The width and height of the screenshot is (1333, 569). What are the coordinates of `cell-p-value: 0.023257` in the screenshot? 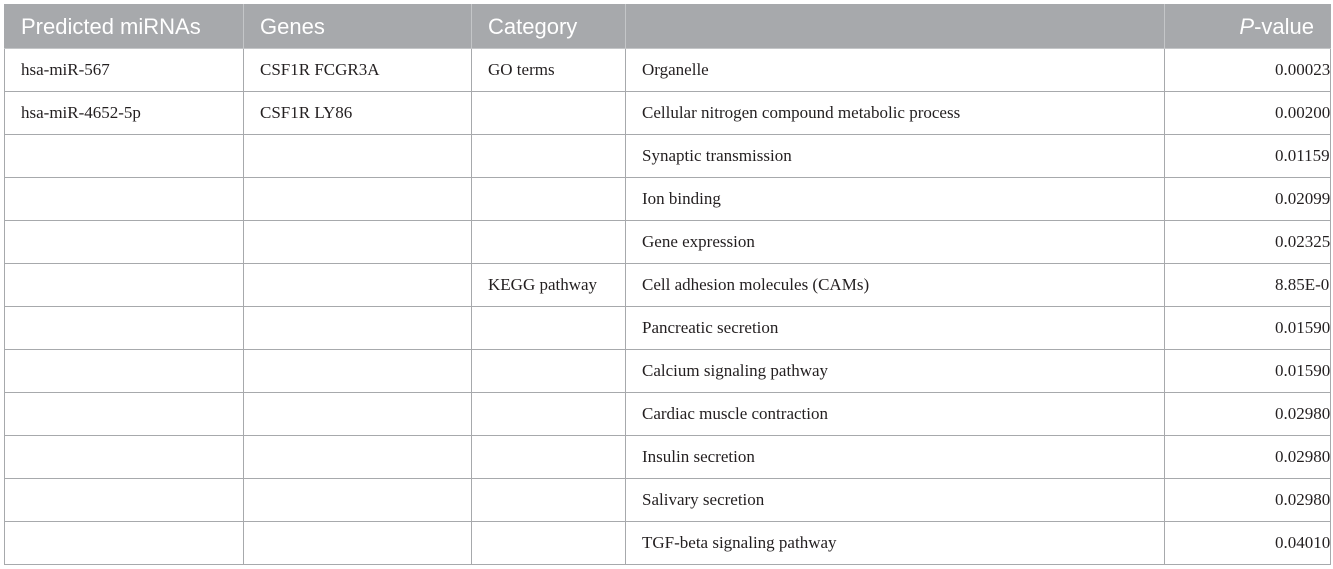 It's located at (1247, 242).